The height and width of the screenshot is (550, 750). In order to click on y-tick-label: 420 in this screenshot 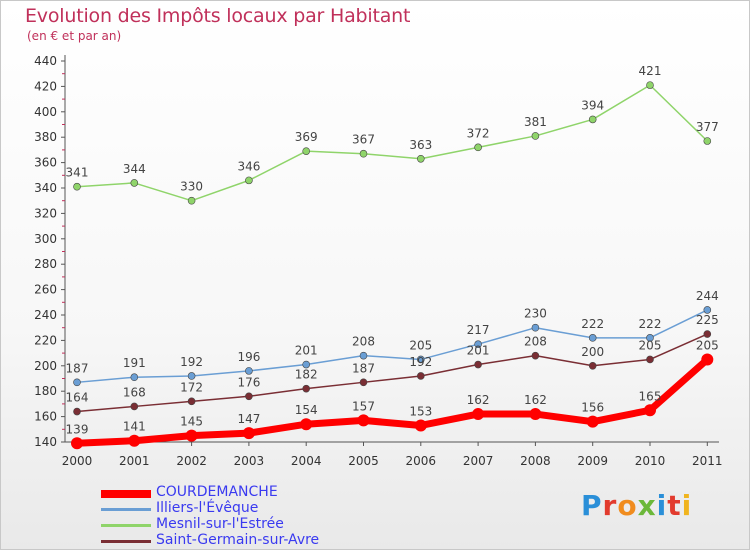, I will do `click(45, 86)`.